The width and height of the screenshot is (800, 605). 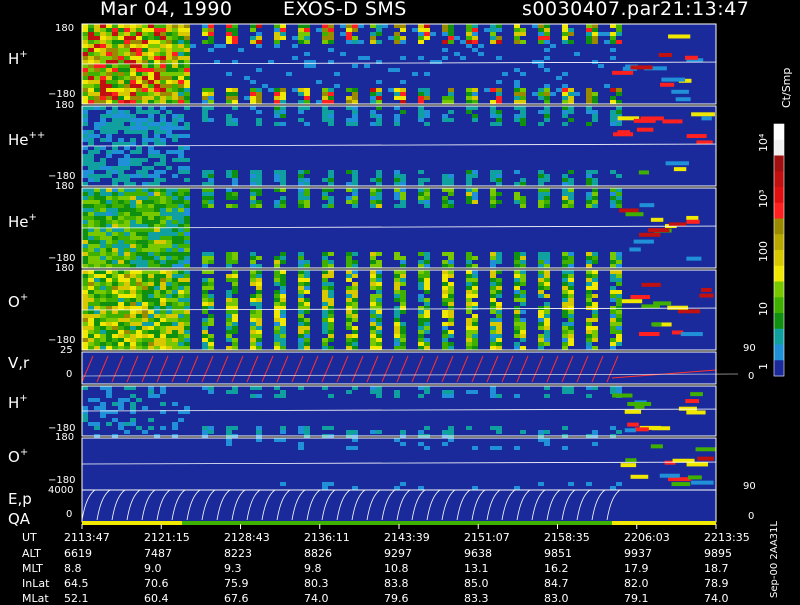 I want to click on panel-label-o-plus-2: O+, so click(x=18, y=456).